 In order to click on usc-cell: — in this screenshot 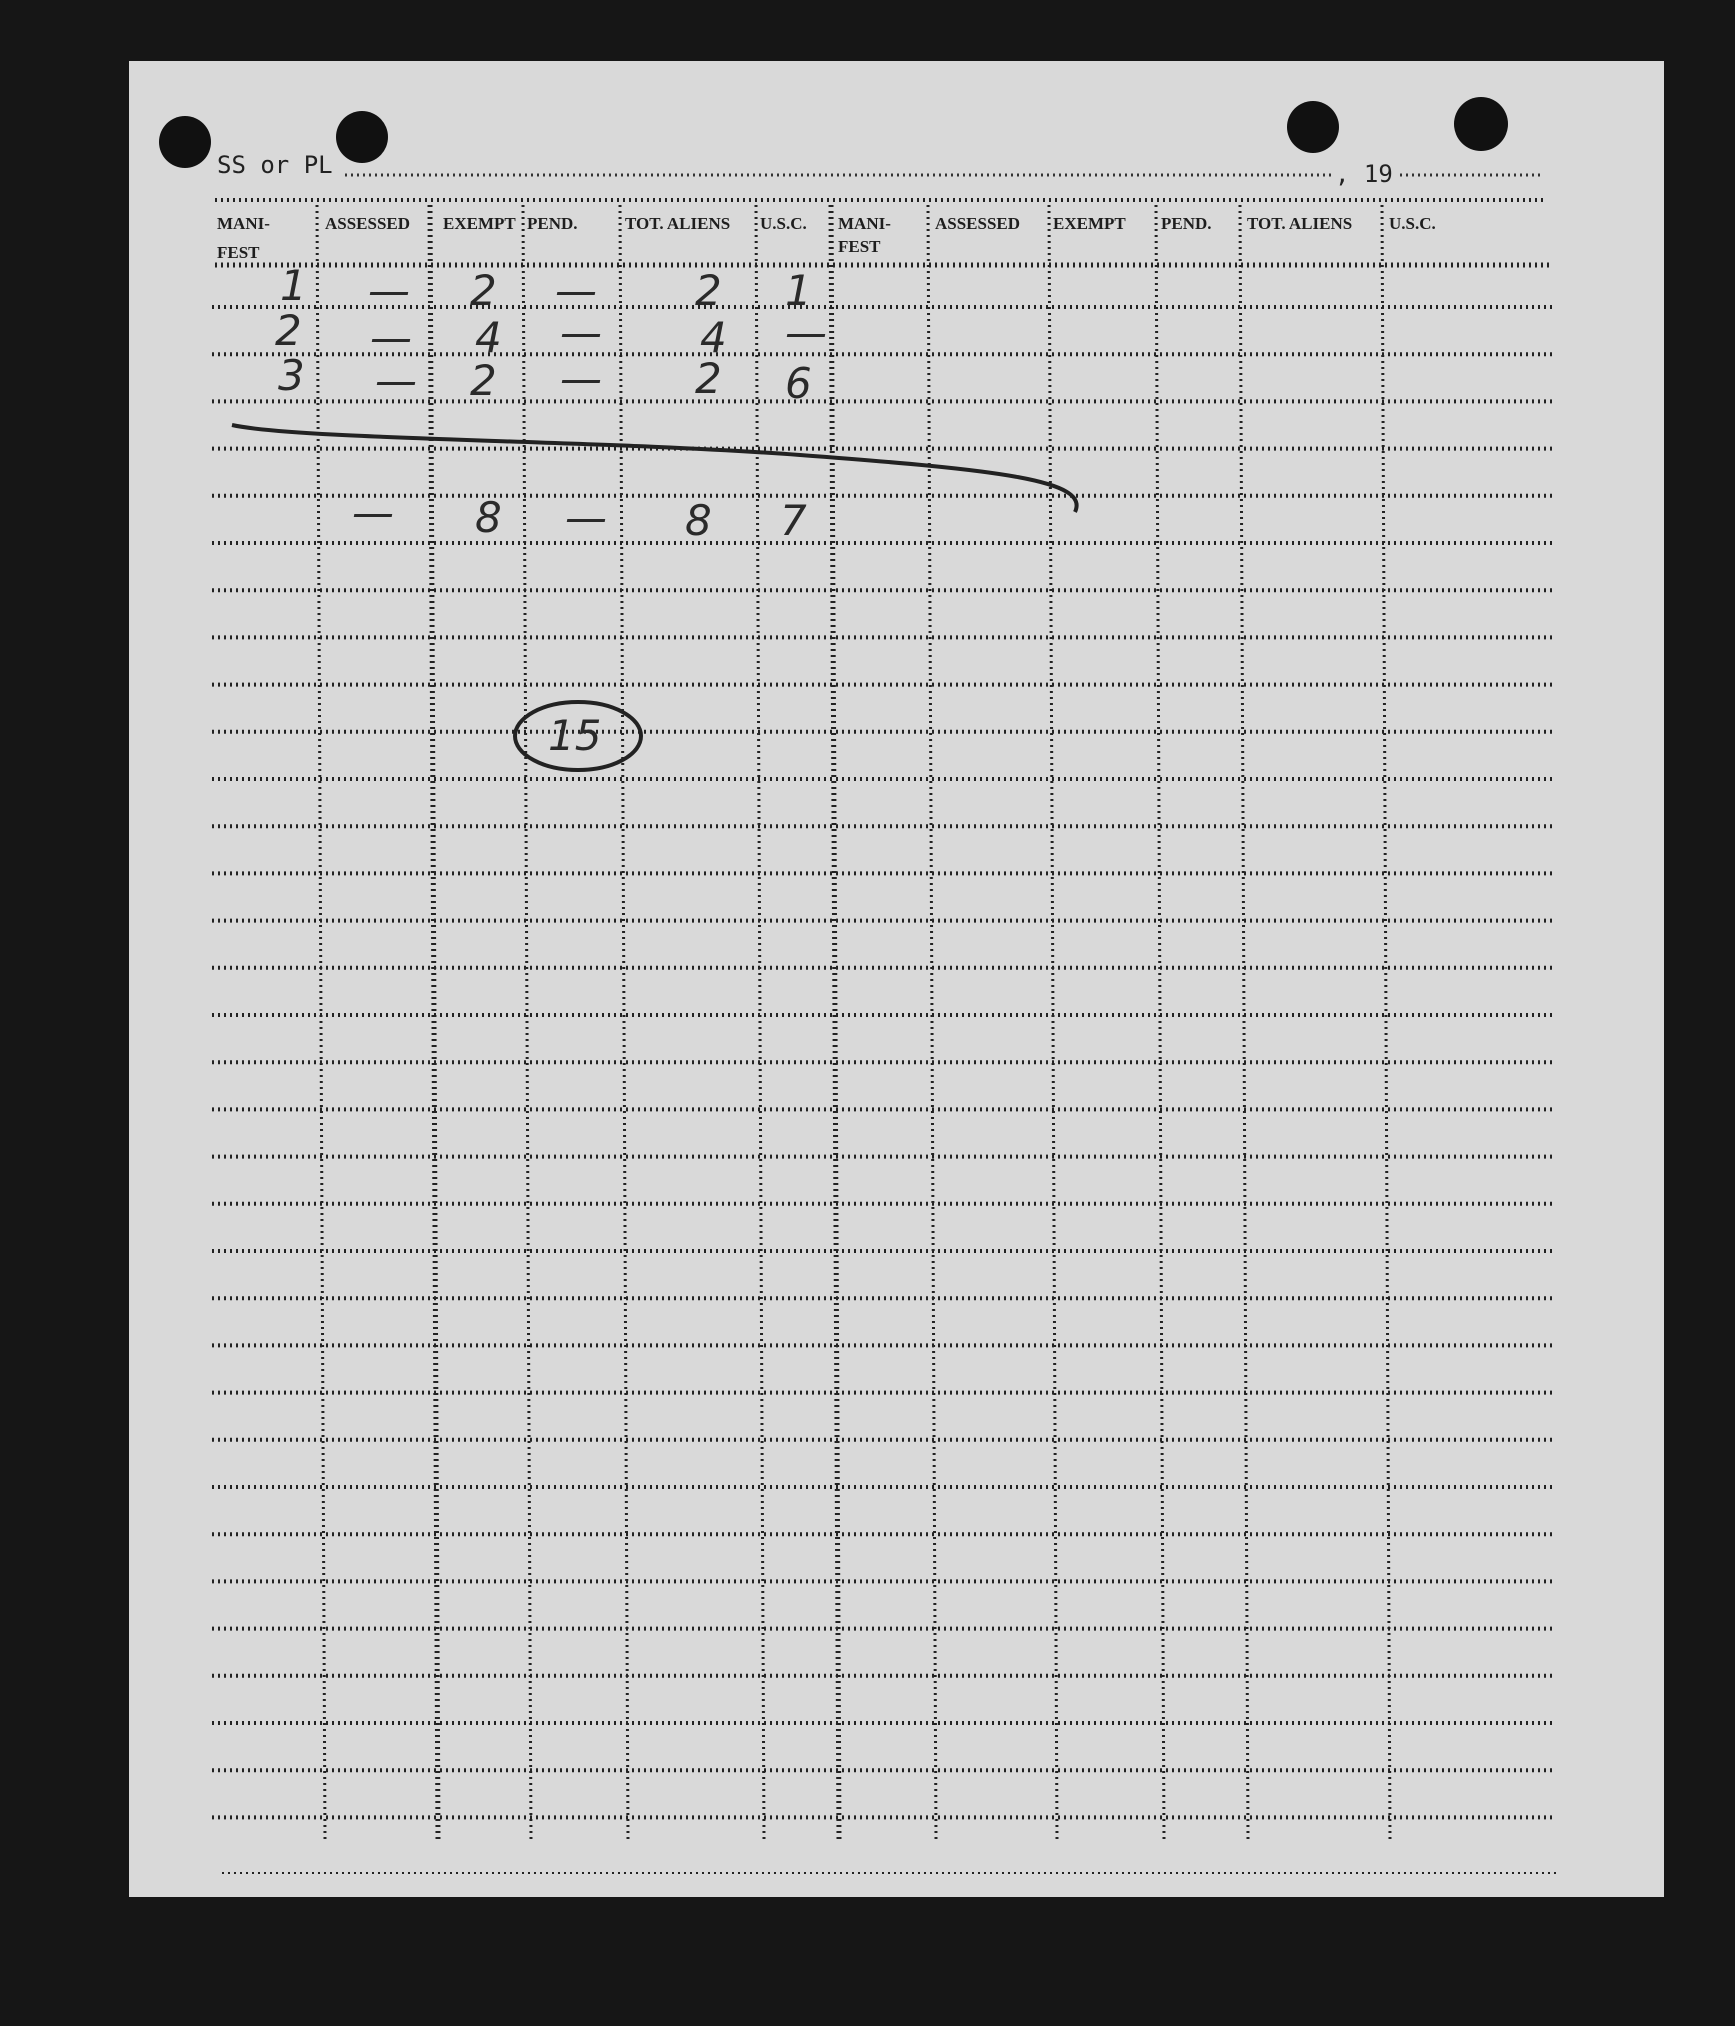, I will do `click(806, 332)`.